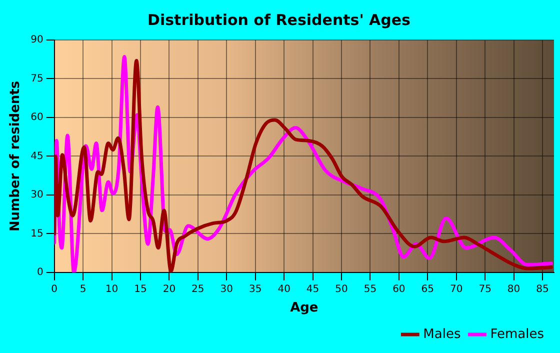  Describe the element at coordinates (313, 289) in the screenshot. I see `x-tick-label: 45` at that location.